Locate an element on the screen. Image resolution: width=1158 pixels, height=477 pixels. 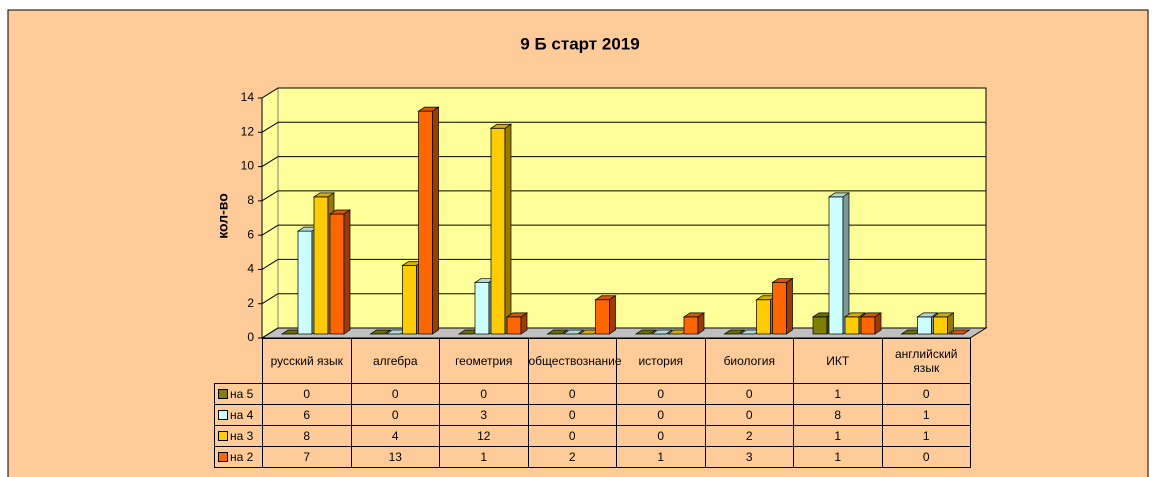
category-label: ИКТ is located at coordinates (838, 361).